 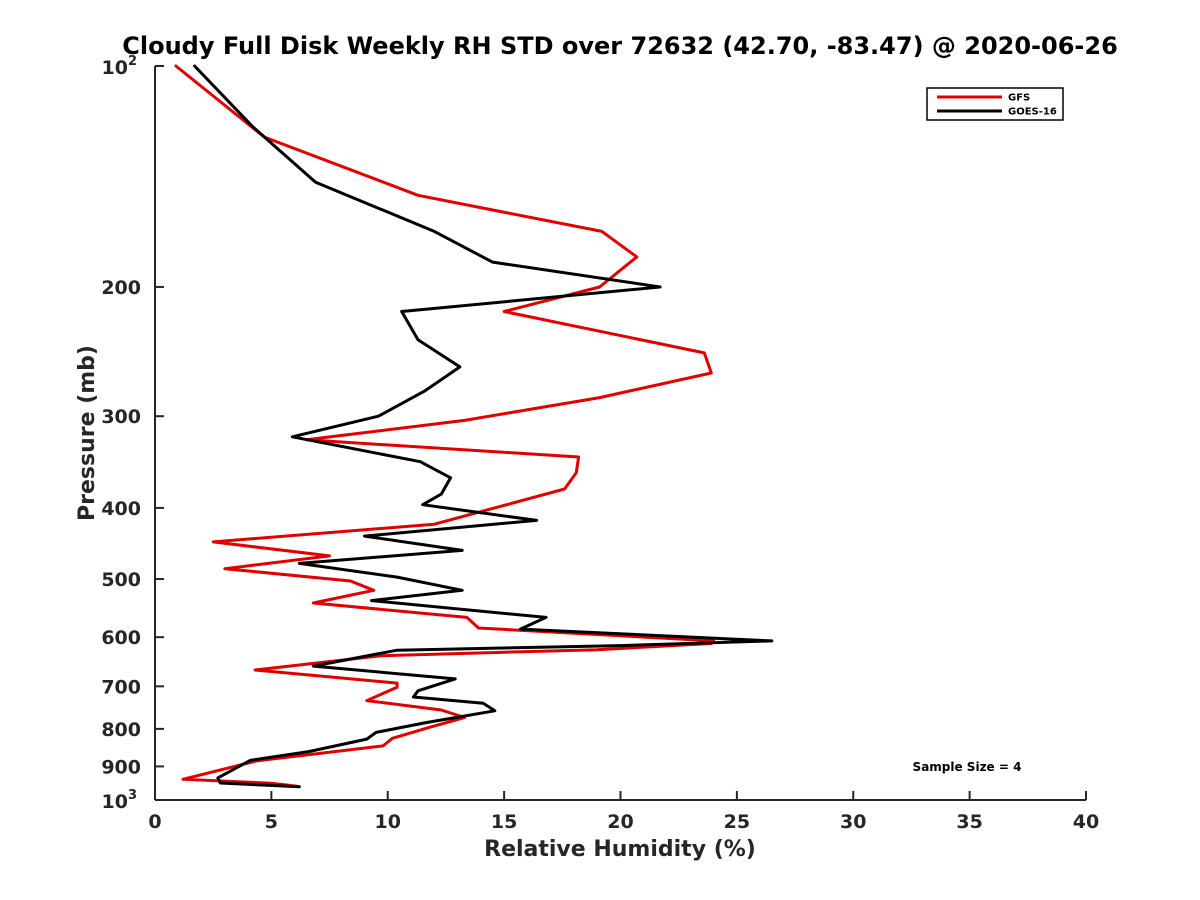 I want to click on x-ticks: 0 5 10 15 20 25 30 35 40, so click(x=623, y=812).